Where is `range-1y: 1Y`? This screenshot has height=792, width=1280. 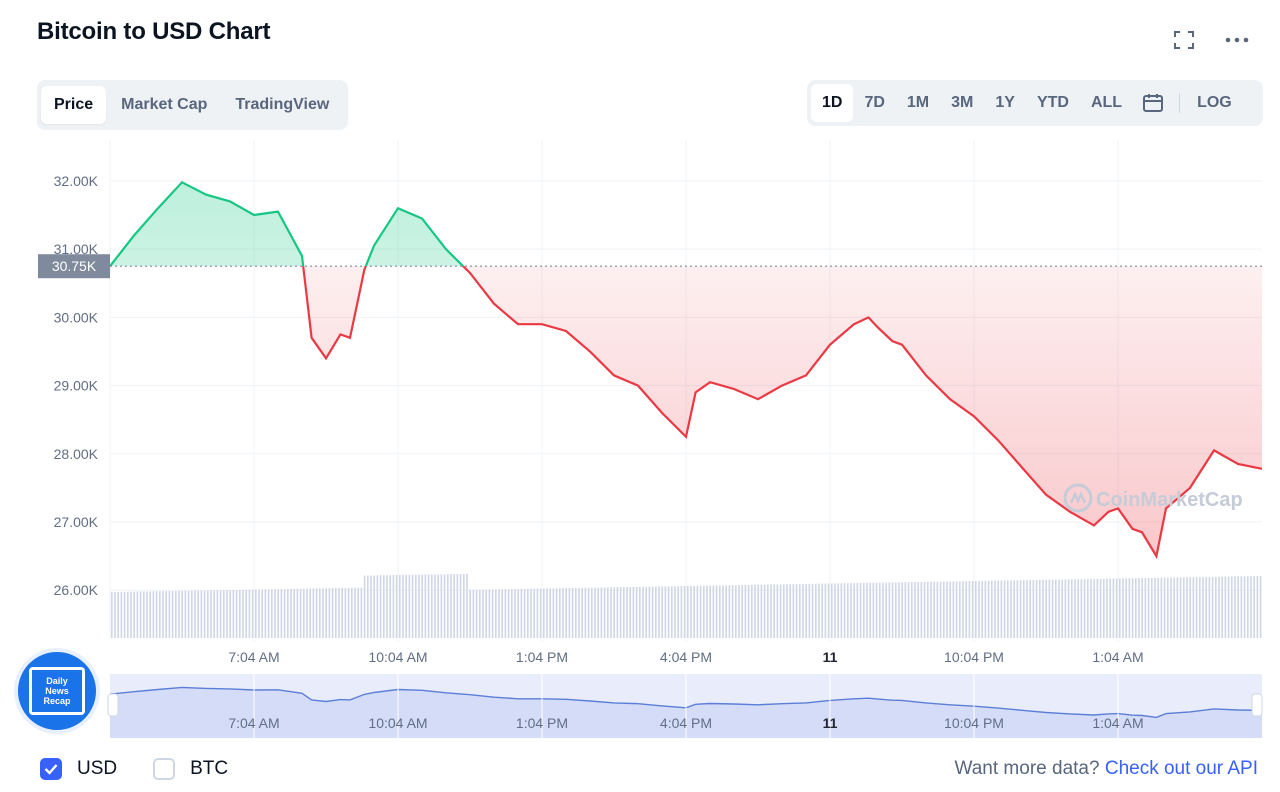
range-1y: 1Y is located at coordinates (1005, 102).